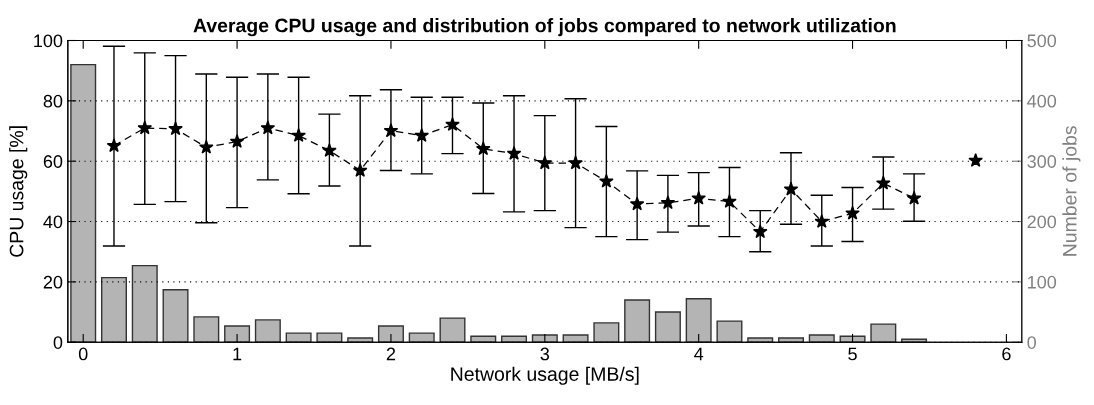 The image size is (1094, 405). What do you see at coordinates (1071, 191) in the screenshot?
I see `y2-axis-title: Number of jobs` at bounding box center [1071, 191].